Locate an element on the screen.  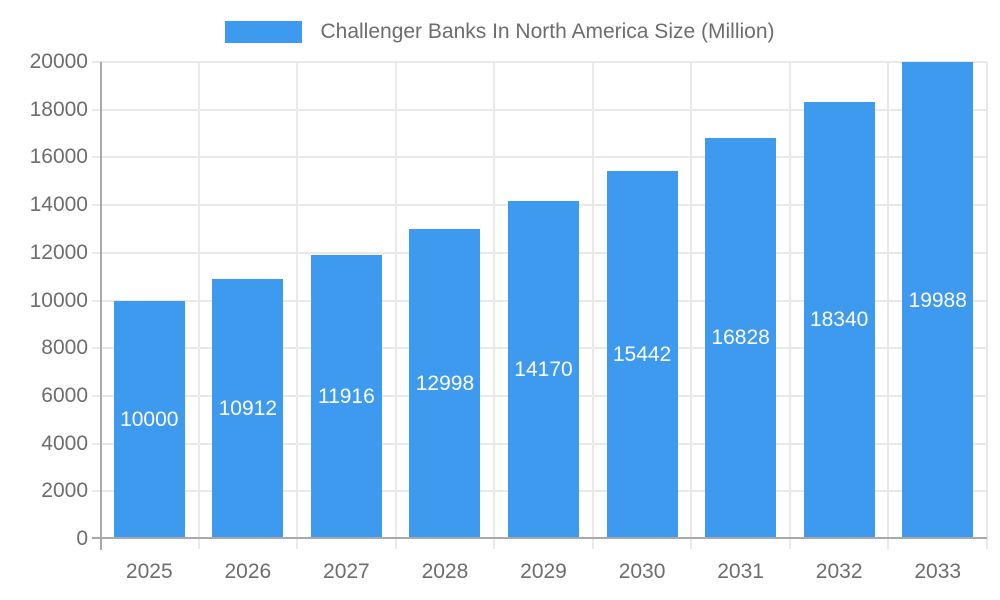
bar-value-label: 15442 is located at coordinates (642, 354).